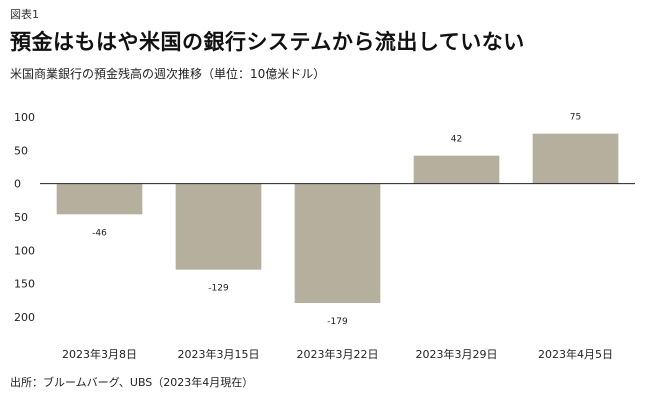 This screenshot has height=400, width=649. What do you see at coordinates (575, 354) in the screenshot?
I see `x-tick-label: 2023年4月5日` at bounding box center [575, 354].